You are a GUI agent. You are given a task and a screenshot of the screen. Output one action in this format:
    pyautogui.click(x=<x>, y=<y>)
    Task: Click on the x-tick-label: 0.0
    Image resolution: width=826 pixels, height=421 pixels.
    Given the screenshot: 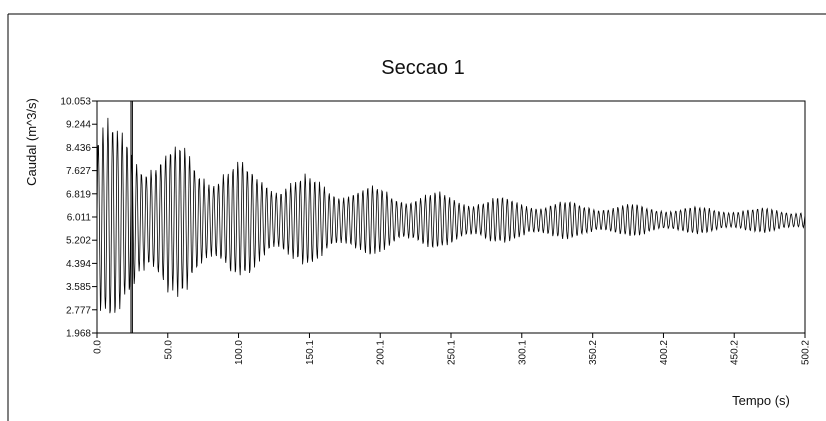 What is the action you would take?
    pyautogui.click(x=98, y=347)
    